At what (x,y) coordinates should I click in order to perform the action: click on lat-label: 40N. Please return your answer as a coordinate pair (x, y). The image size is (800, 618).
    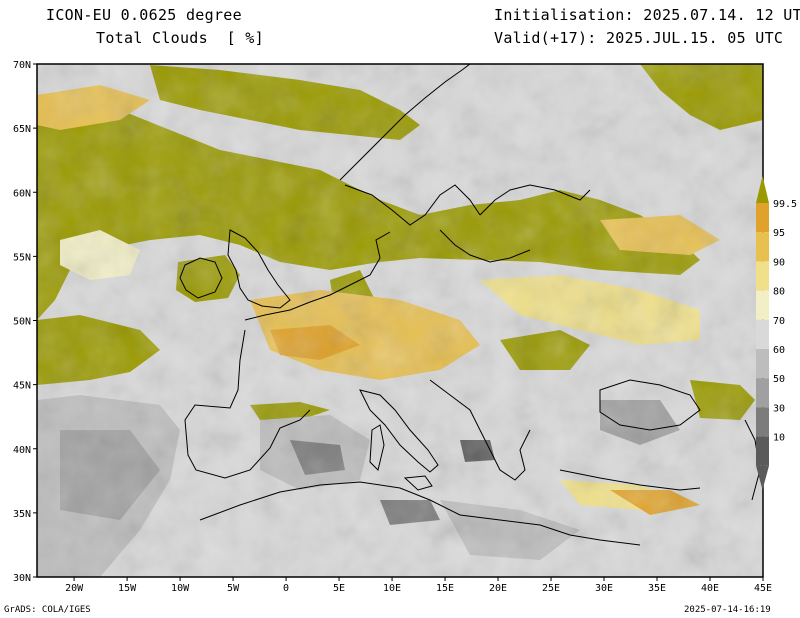
    Looking at the image, I should click on (22, 450).